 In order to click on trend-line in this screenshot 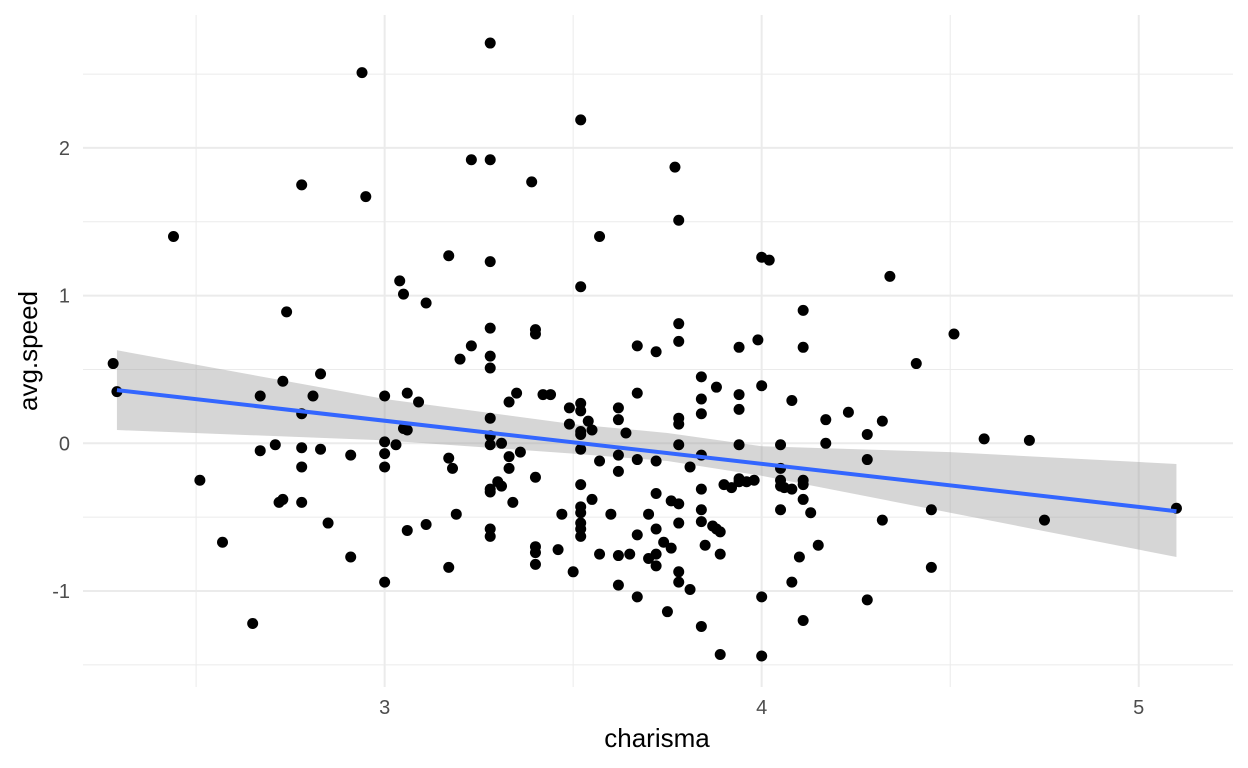, I will do `click(646, 451)`.